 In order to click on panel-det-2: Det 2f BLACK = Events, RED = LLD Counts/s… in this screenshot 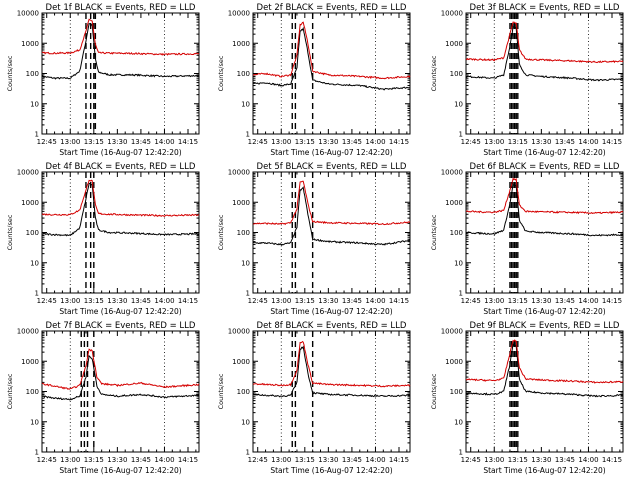, I will do `click(314, 80)`.